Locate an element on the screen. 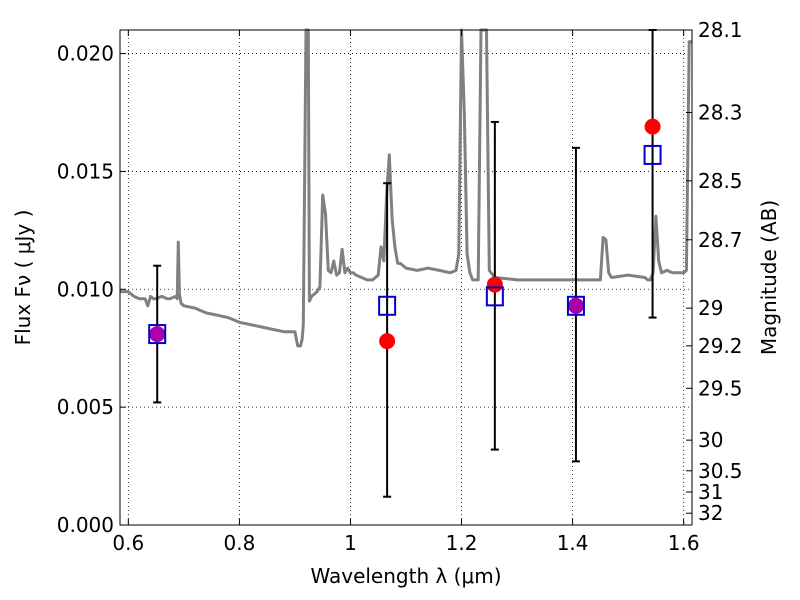  y2-tick-label: 30.5 is located at coordinates (720, 471).